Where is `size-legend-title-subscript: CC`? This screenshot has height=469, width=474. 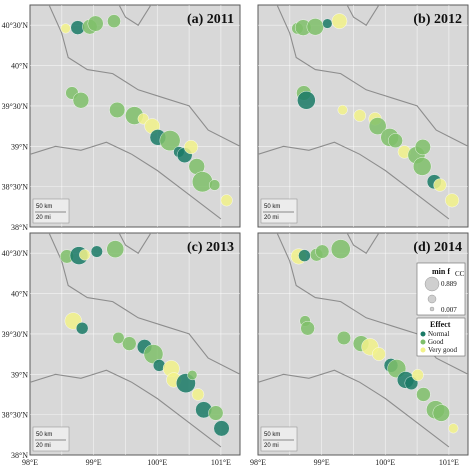 size-legend-title-subscript: CC is located at coordinates (460, 274).